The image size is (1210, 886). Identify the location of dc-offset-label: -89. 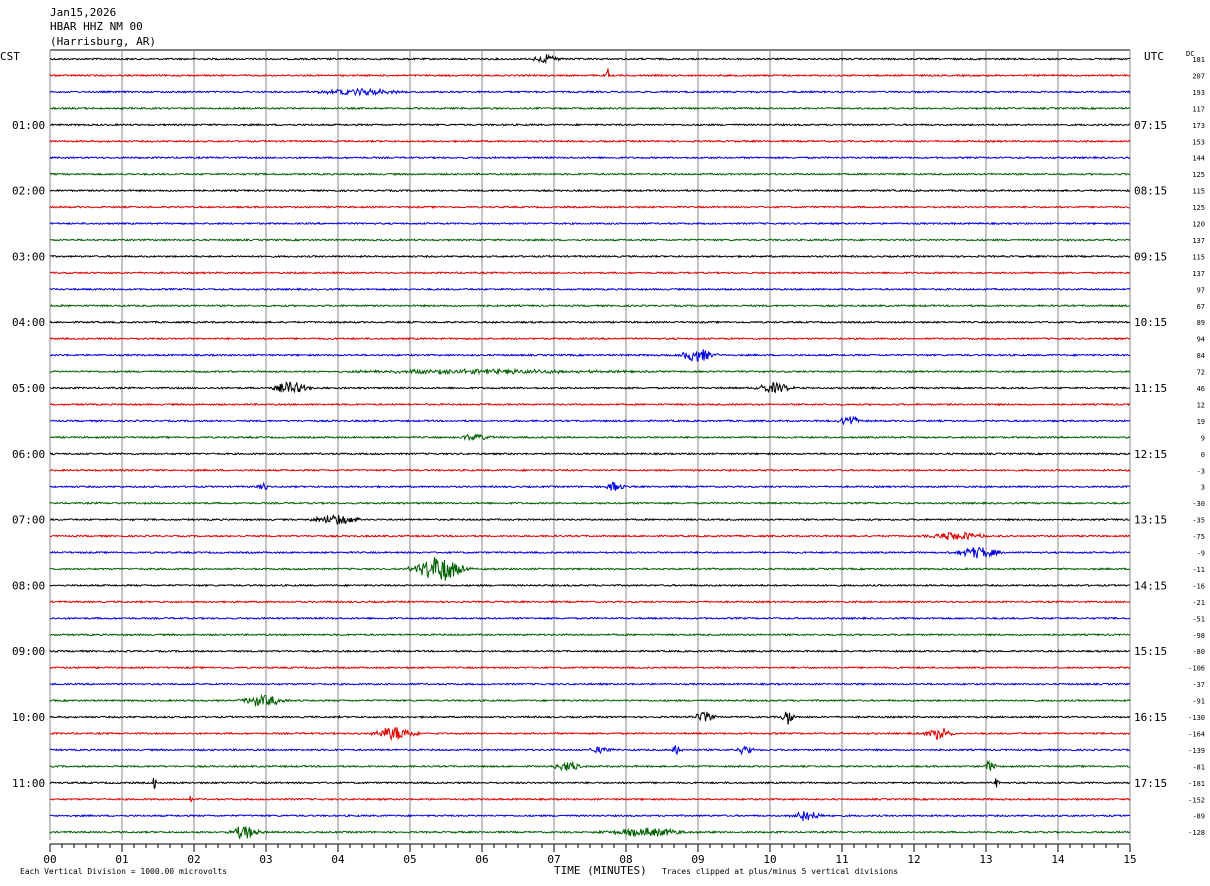
(1198, 817).